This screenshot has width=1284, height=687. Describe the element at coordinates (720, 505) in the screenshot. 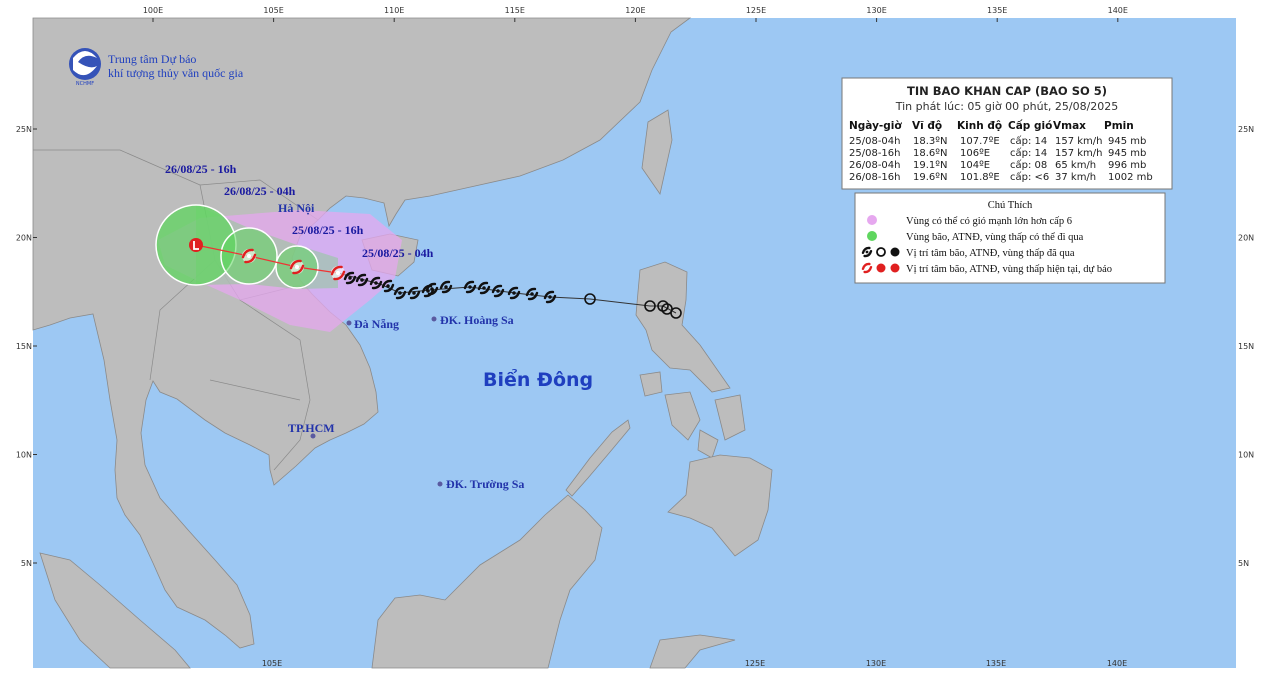

I see `mindanao` at that location.